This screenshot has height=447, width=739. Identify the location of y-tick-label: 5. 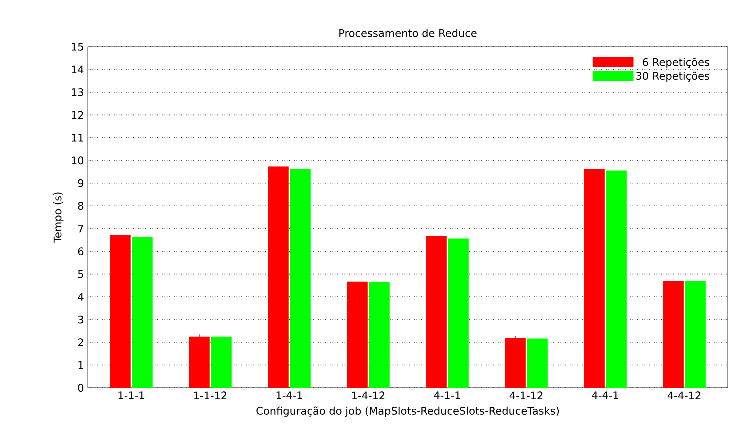
(81, 274).